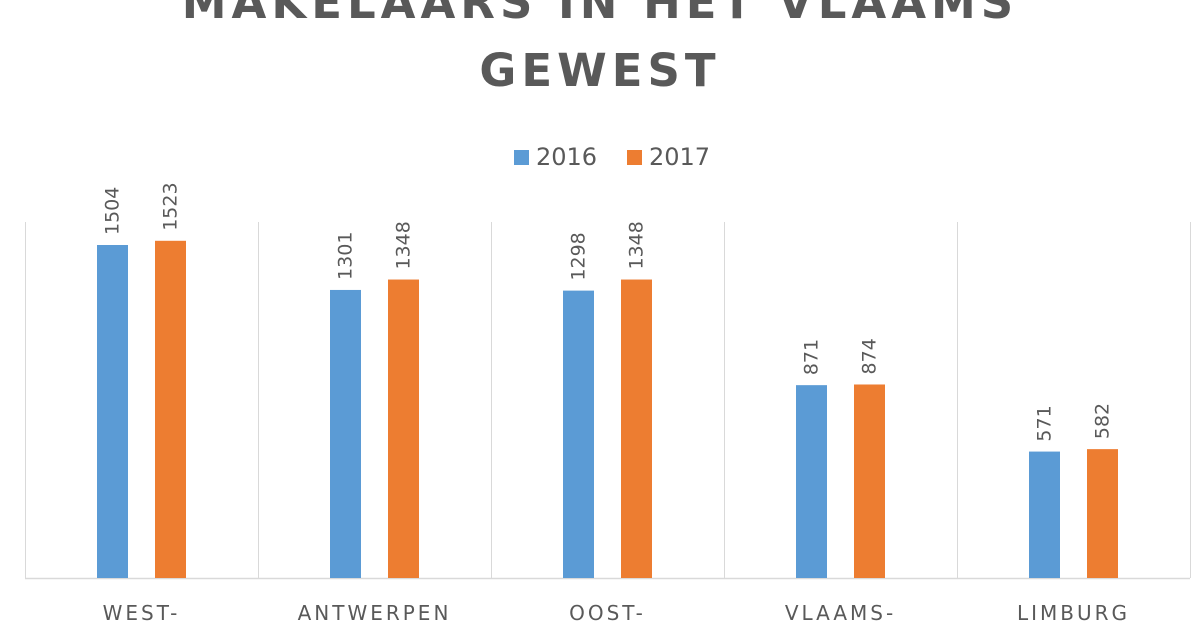 This screenshot has width=1200, height=630. I want to click on legend-item-2017: 2017, so click(668, 157).